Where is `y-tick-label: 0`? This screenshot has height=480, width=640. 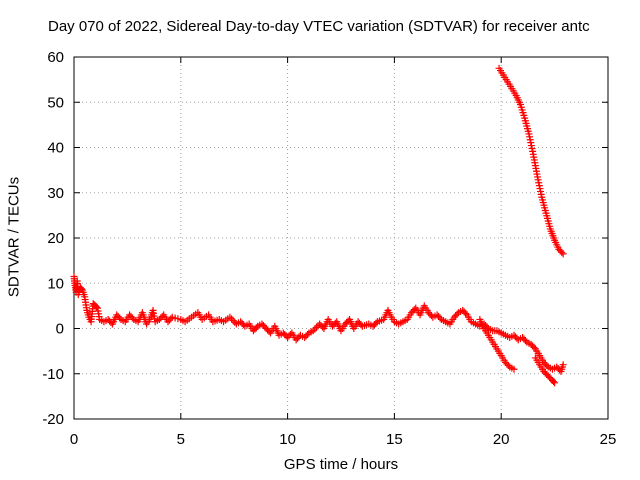 y-tick-label: 0 is located at coordinates (60, 329).